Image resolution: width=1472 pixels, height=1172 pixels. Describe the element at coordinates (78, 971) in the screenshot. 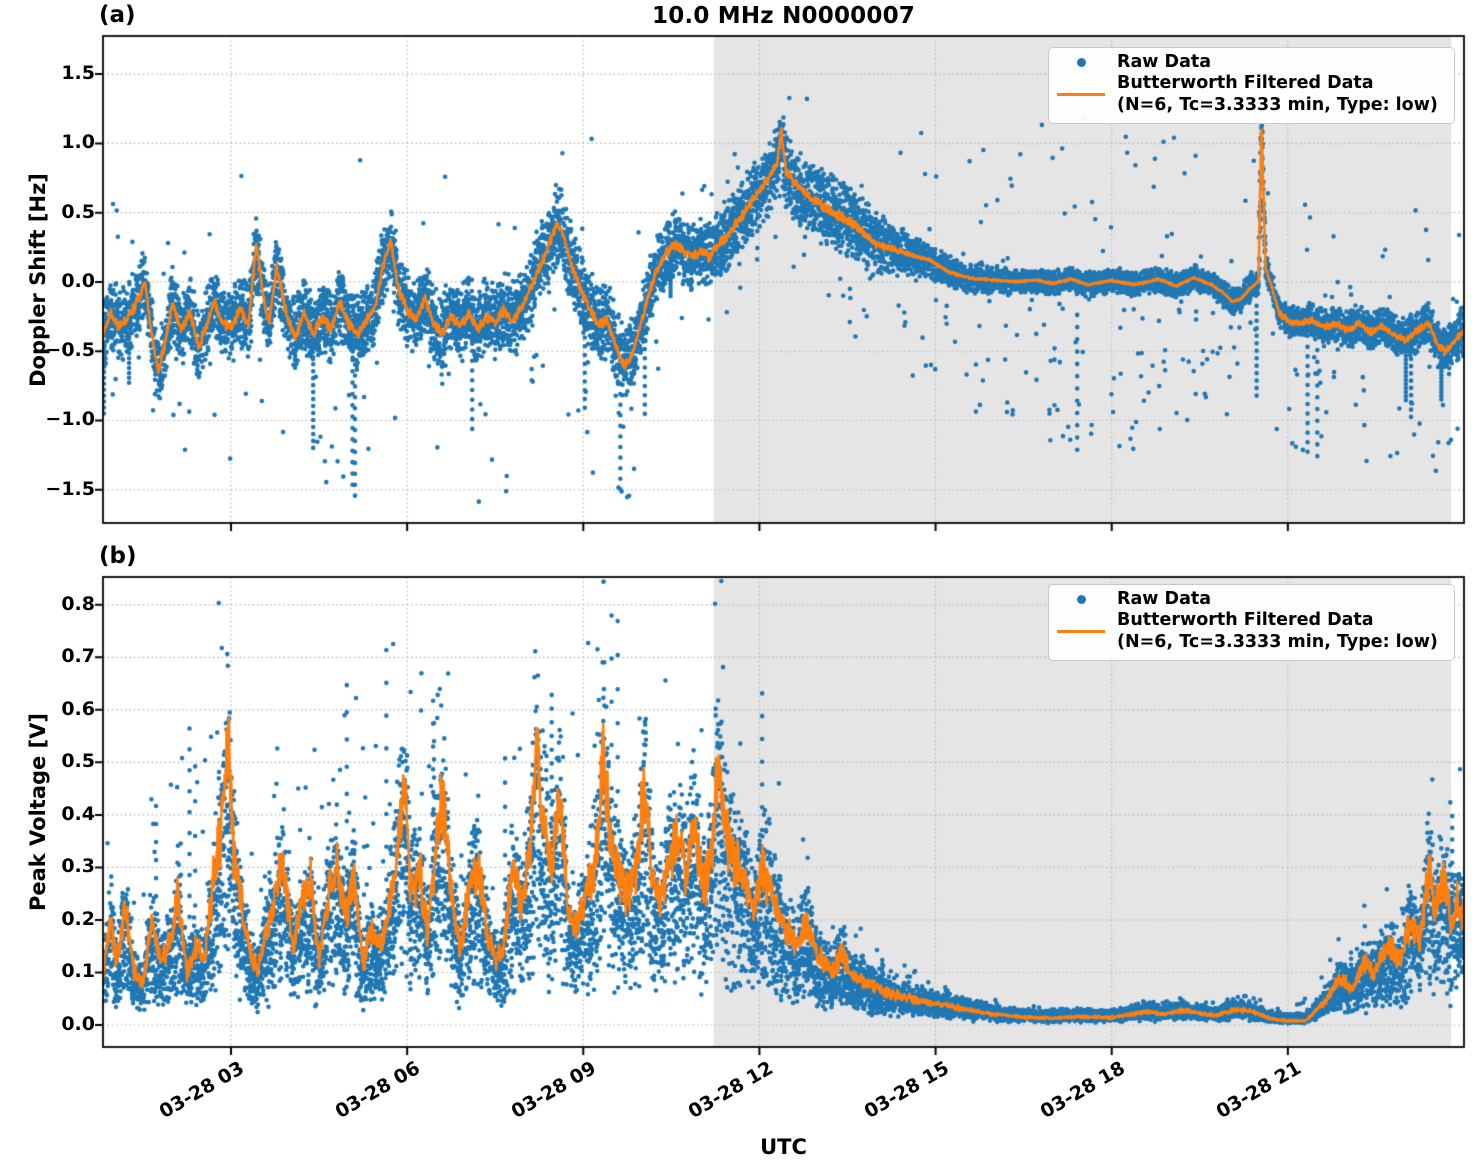

I see `y-tick-label-b: 0.1` at that location.